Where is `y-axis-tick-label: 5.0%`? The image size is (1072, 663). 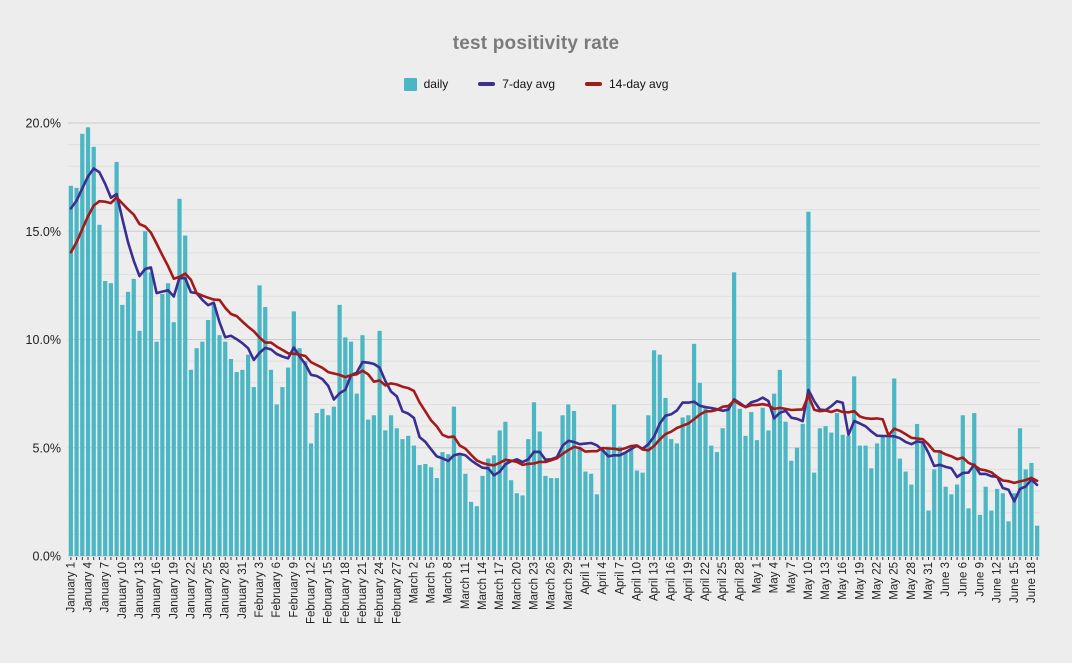
y-axis-tick-label: 5.0% is located at coordinates (47, 448).